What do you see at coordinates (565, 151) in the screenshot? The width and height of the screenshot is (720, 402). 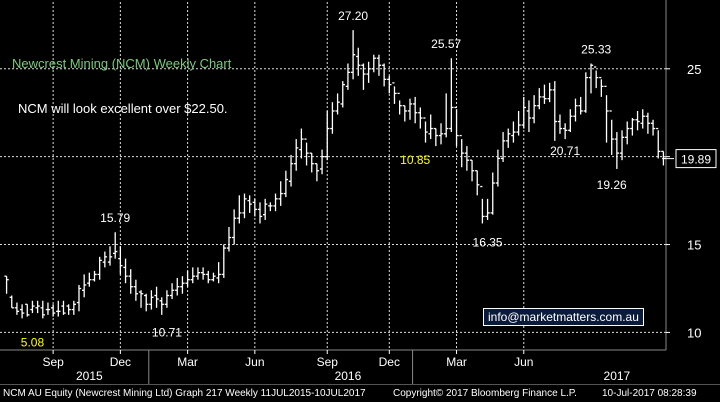 I see `annotation-label: 20.71` at bounding box center [565, 151].